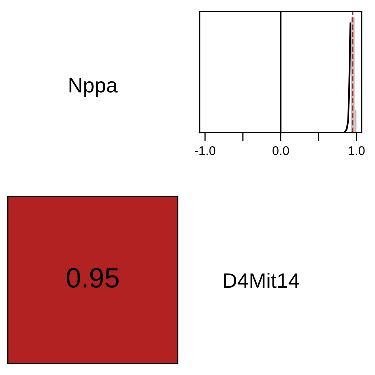 This screenshot has width=375, height=375. Describe the element at coordinates (281, 151) in the screenshot. I see `x-tick-label: 0.0` at that location.